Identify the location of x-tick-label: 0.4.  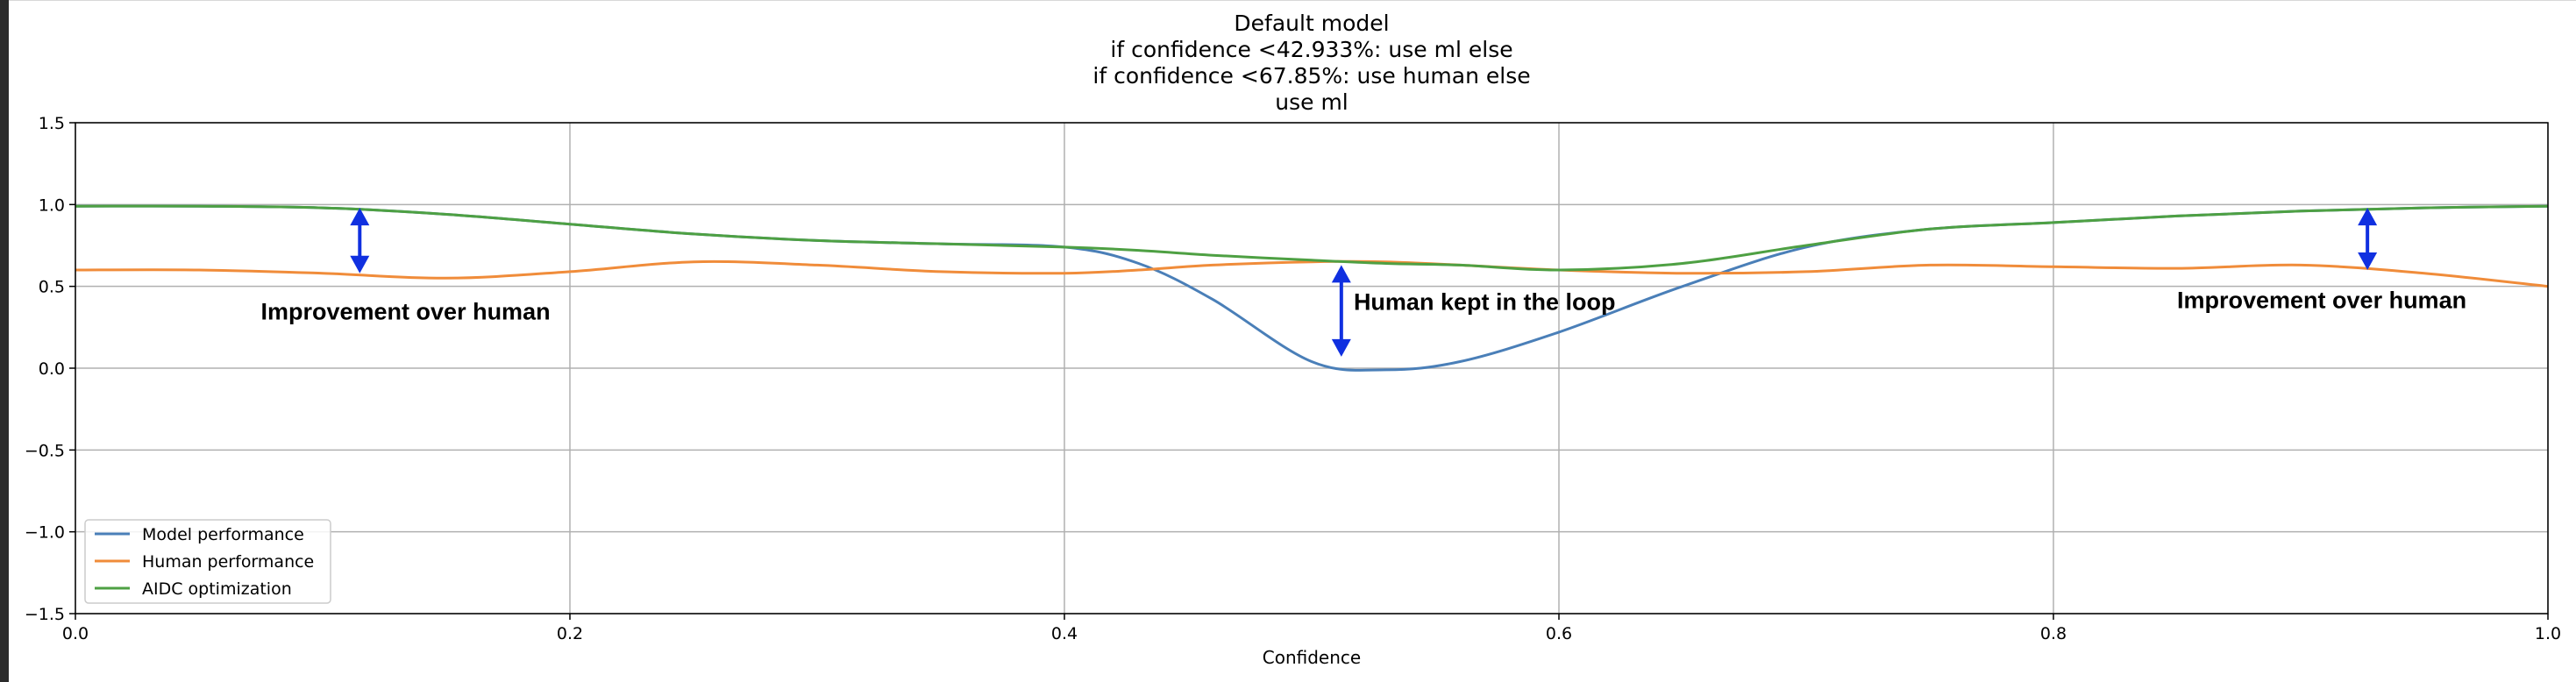
(1064, 634).